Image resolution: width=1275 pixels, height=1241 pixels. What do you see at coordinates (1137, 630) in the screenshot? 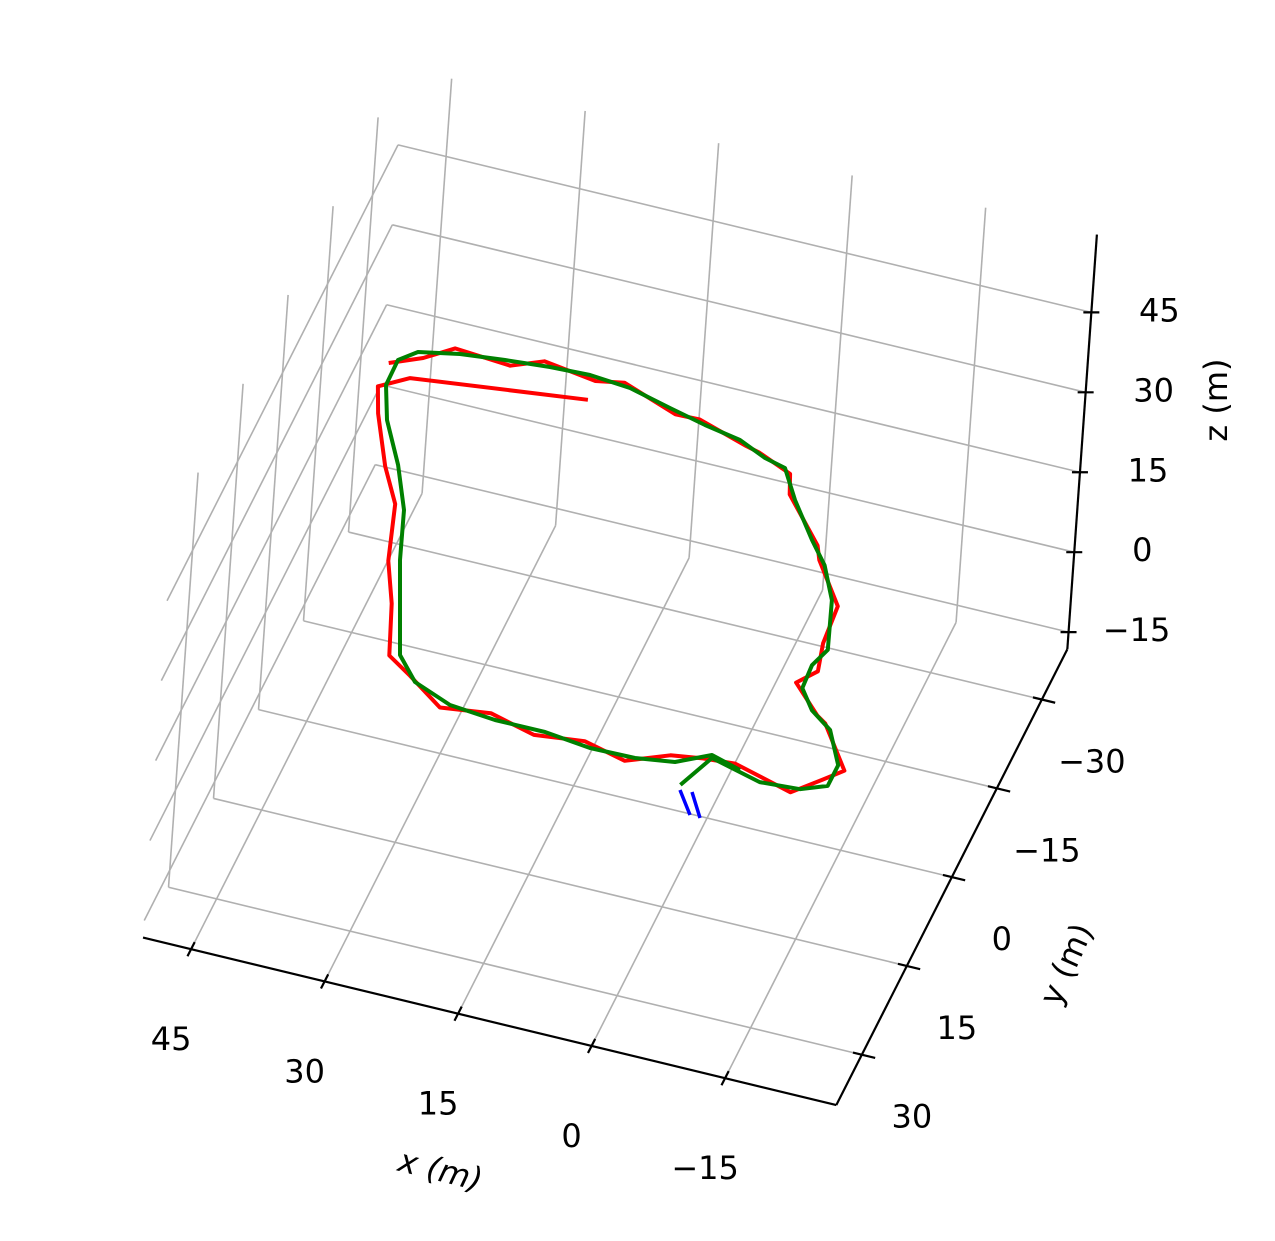
I see `z-tick-label: −15` at bounding box center [1137, 630].